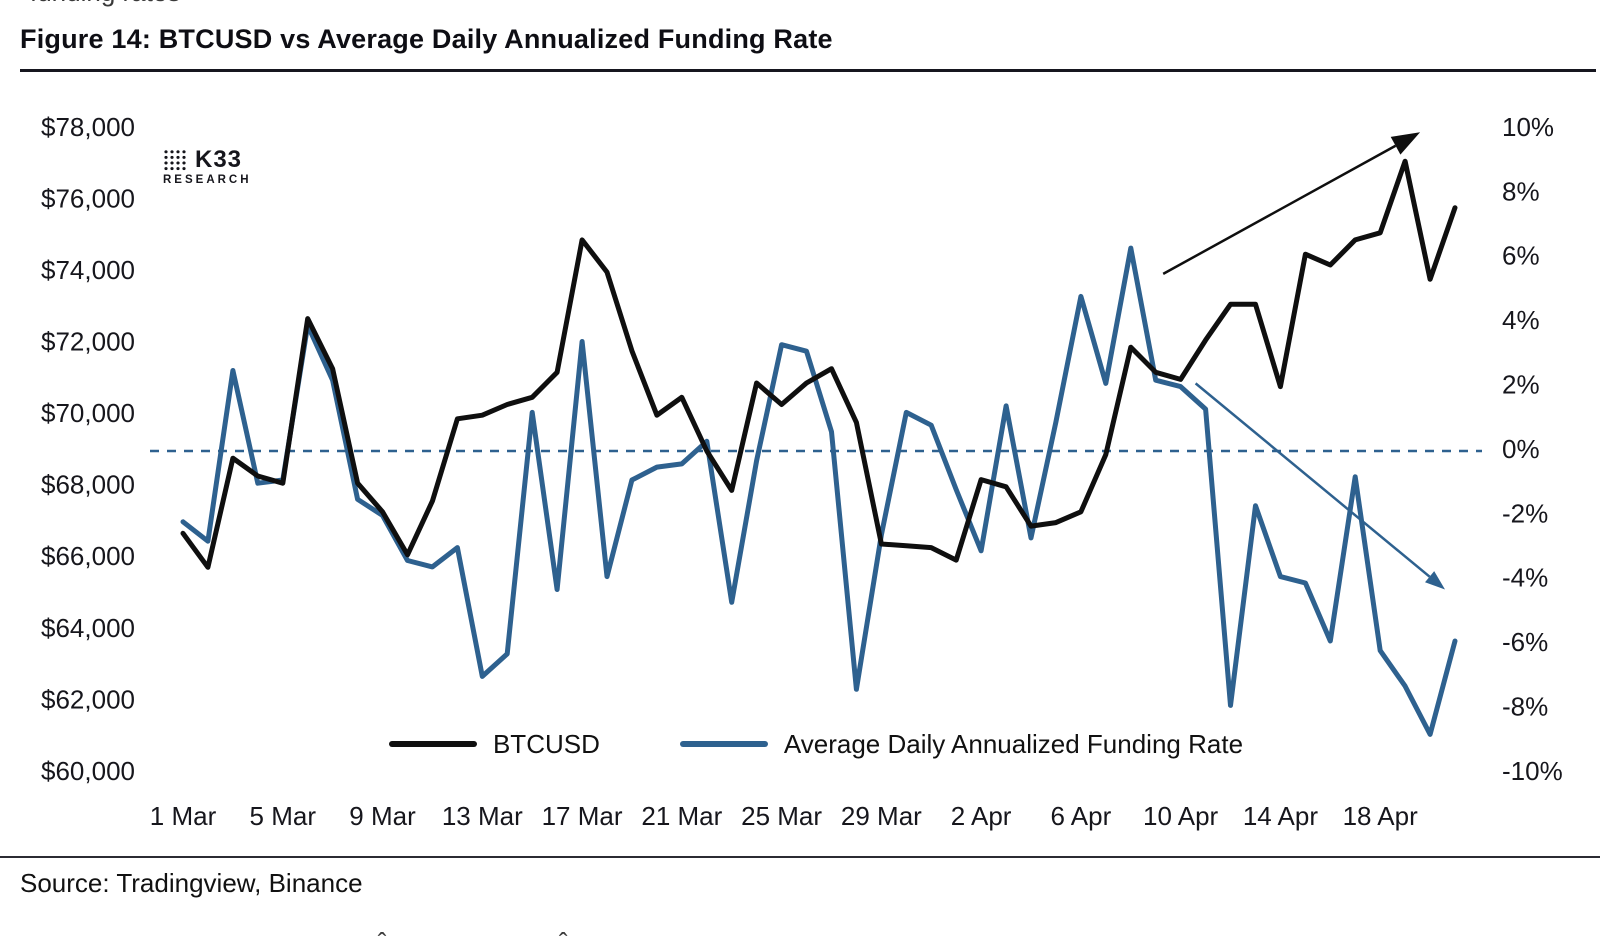 The width and height of the screenshot is (1600, 936). Describe the element at coordinates (88, 628) in the screenshot. I see `left-axis-tick-64000: $64,000` at that location.